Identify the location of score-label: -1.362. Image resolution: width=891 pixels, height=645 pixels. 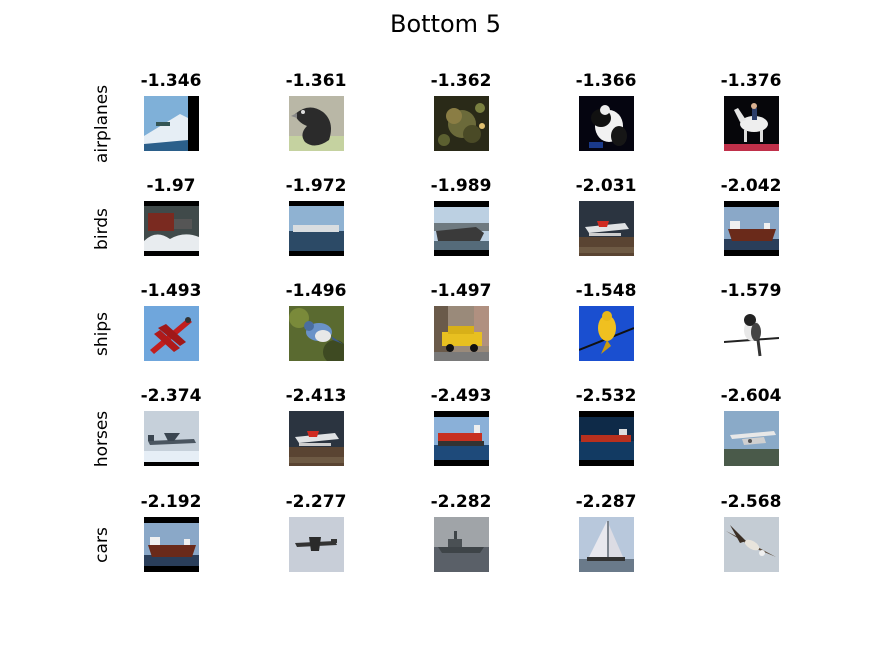
(461, 81).